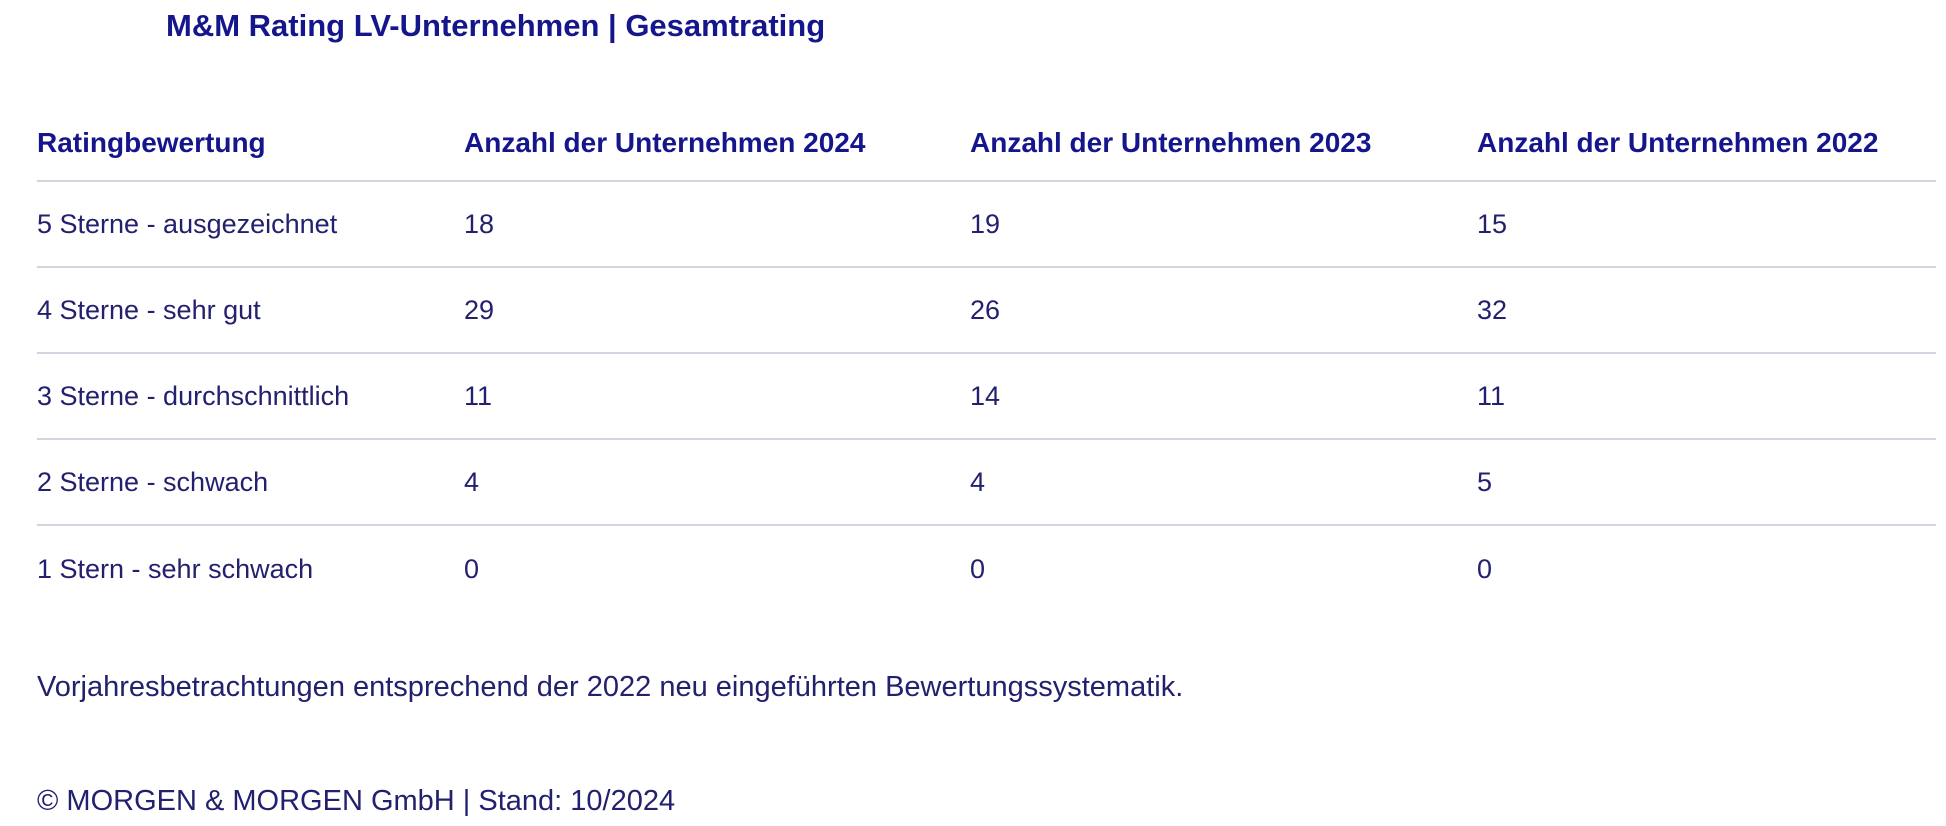  I want to click on table-row: 1 Stern - sehr schwach 0 0 0, so click(986, 569).